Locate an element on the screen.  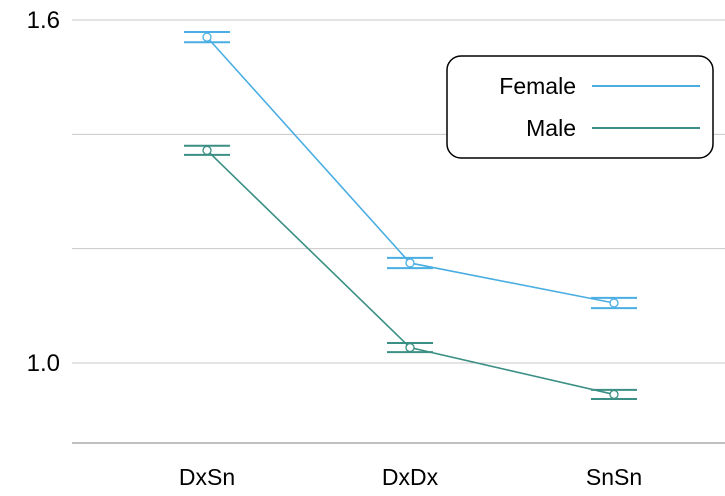
x-category-label: SnSn is located at coordinates (614, 477).